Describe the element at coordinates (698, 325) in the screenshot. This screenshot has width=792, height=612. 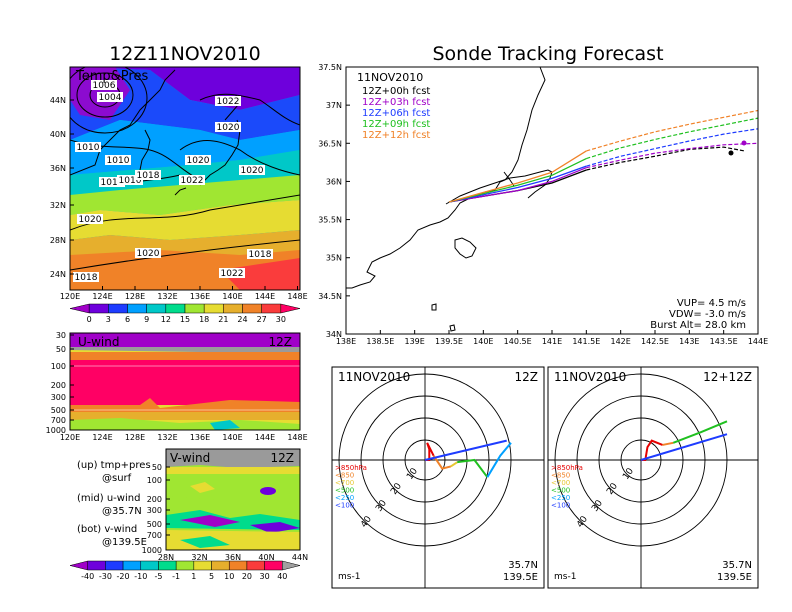
I see `track-info-burst: Burst Alt= 28.0 km` at that location.